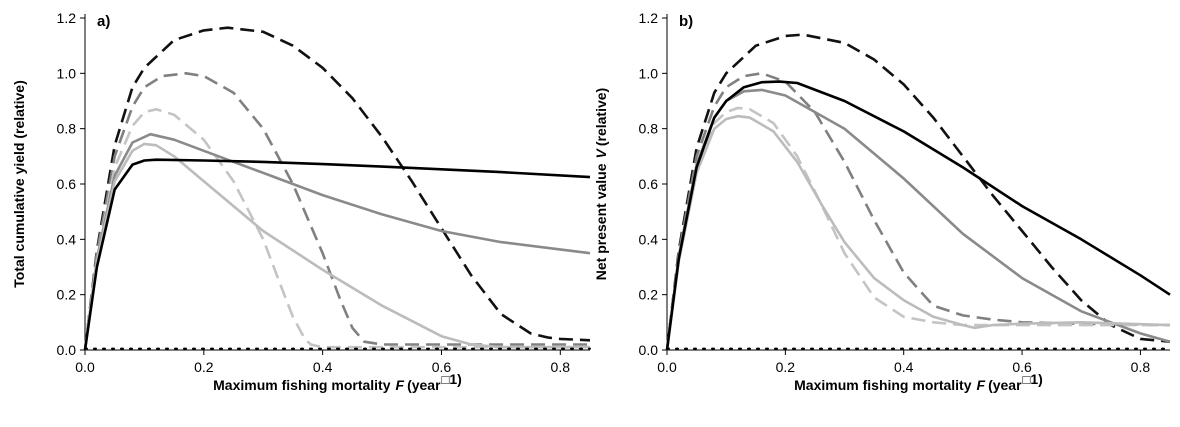 Image resolution: width=1180 pixels, height=427 pixels. I want to click on y-axis-title: Net present value V(relative), so click(601, 184).